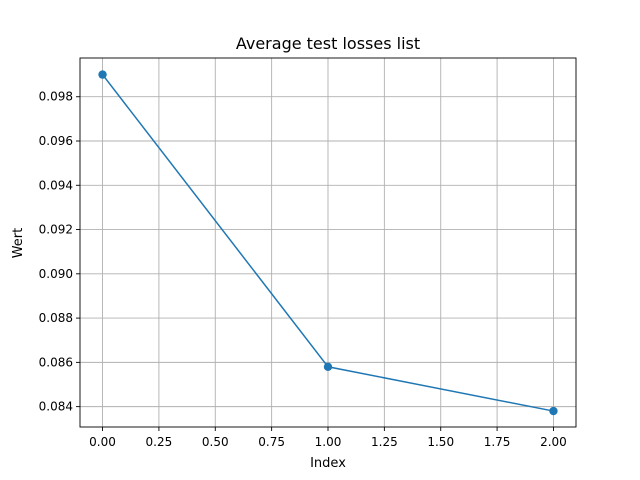 The height and width of the screenshot is (480, 640). Describe the element at coordinates (271, 442) in the screenshot. I see `x-tick-label: 0.75` at that location.